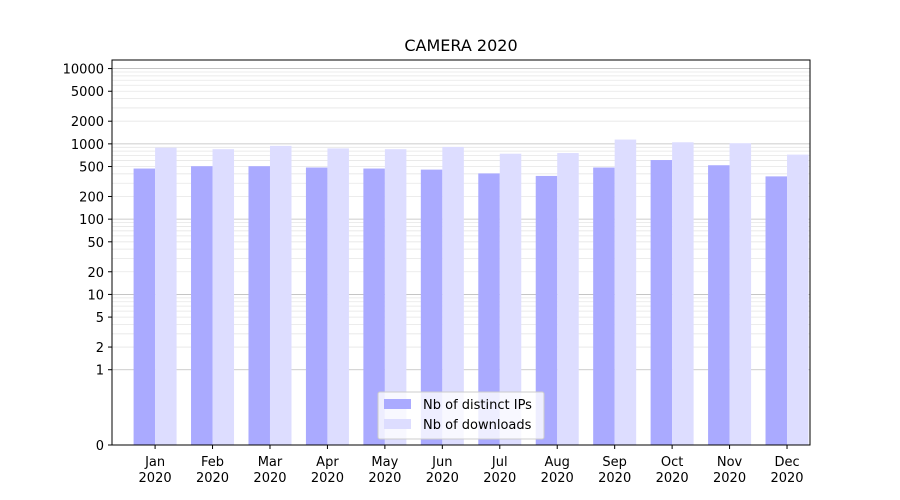  What do you see at coordinates (327, 462) in the screenshot?
I see `x-tick-label-month: Apr` at bounding box center [327, 462].